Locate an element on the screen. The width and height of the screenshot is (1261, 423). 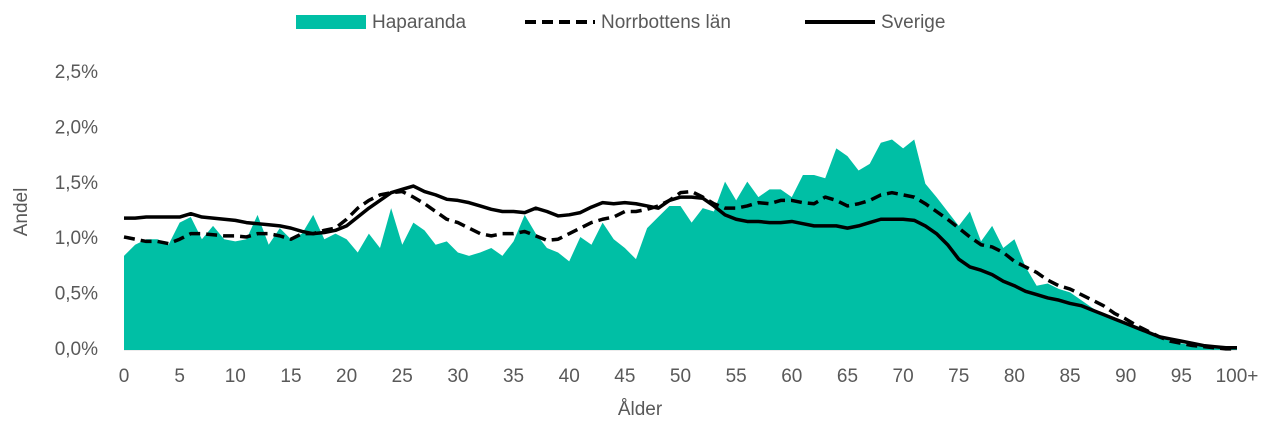
x-tick-label: 0 is located at coordinates (124, 376).